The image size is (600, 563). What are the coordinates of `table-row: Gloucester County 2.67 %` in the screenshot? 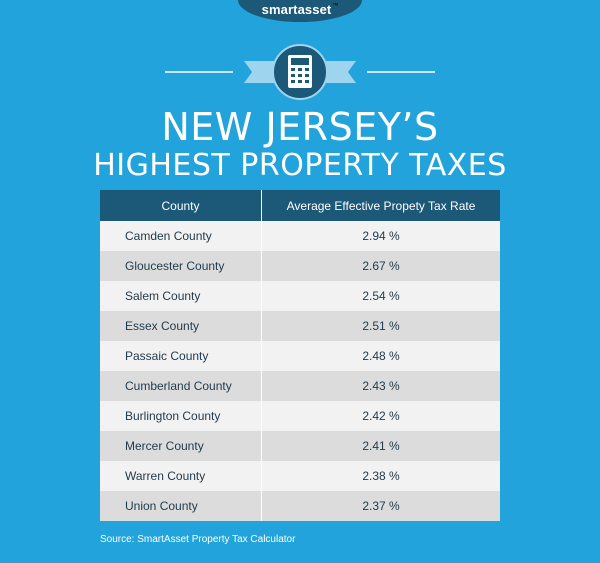 It's located at (300, 266).